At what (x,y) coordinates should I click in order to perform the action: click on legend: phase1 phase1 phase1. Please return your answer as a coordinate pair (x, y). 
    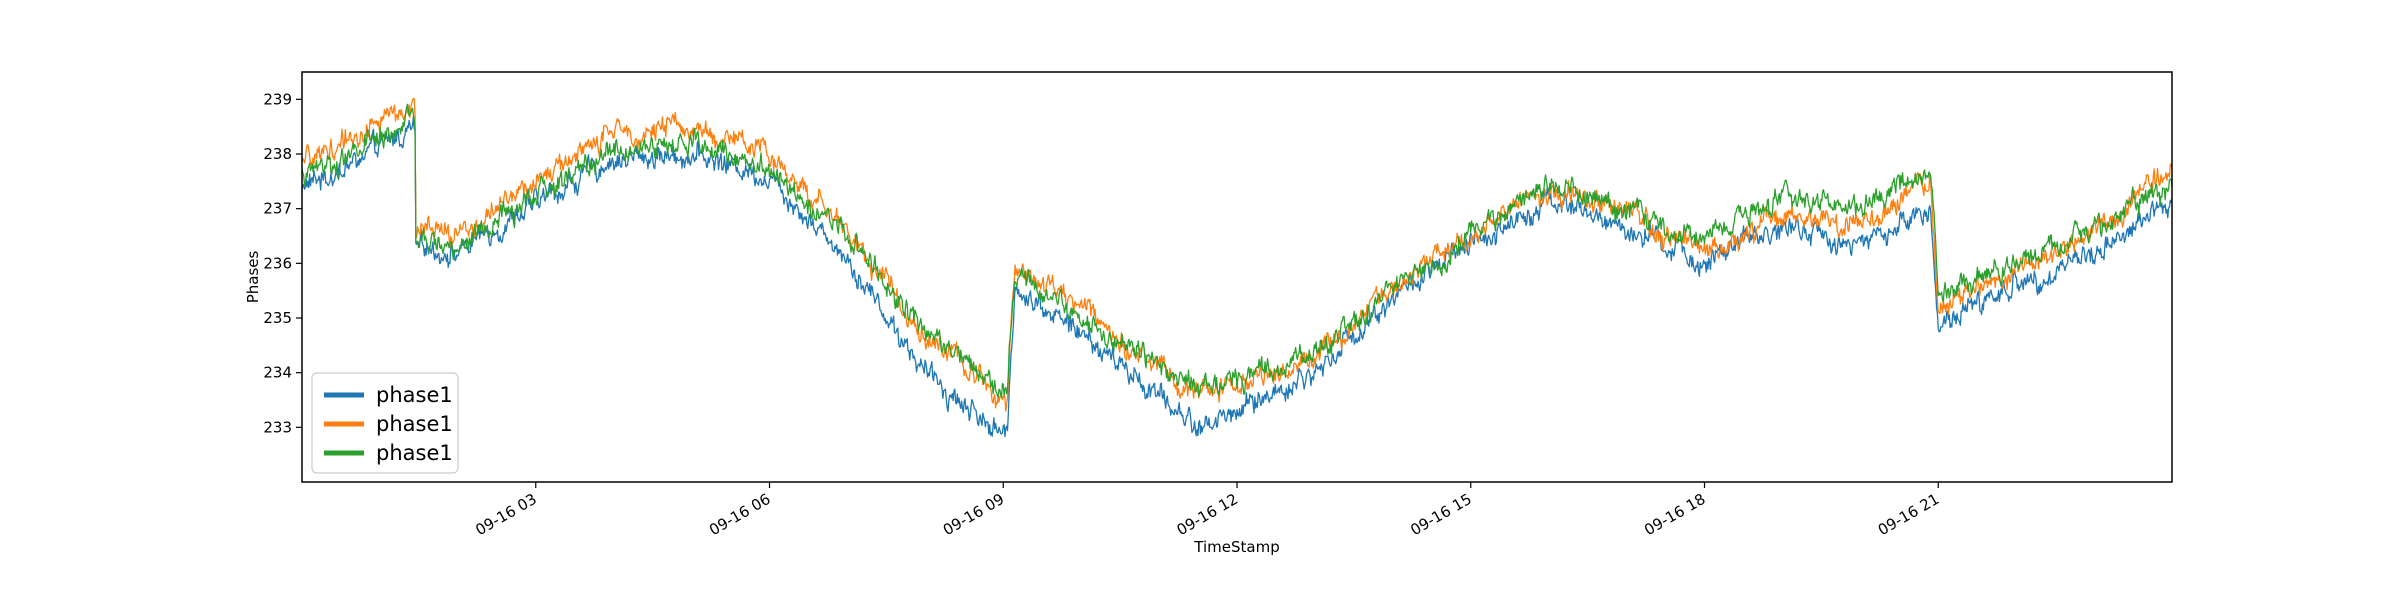
    Looking at the image, I should click on (385, 423).